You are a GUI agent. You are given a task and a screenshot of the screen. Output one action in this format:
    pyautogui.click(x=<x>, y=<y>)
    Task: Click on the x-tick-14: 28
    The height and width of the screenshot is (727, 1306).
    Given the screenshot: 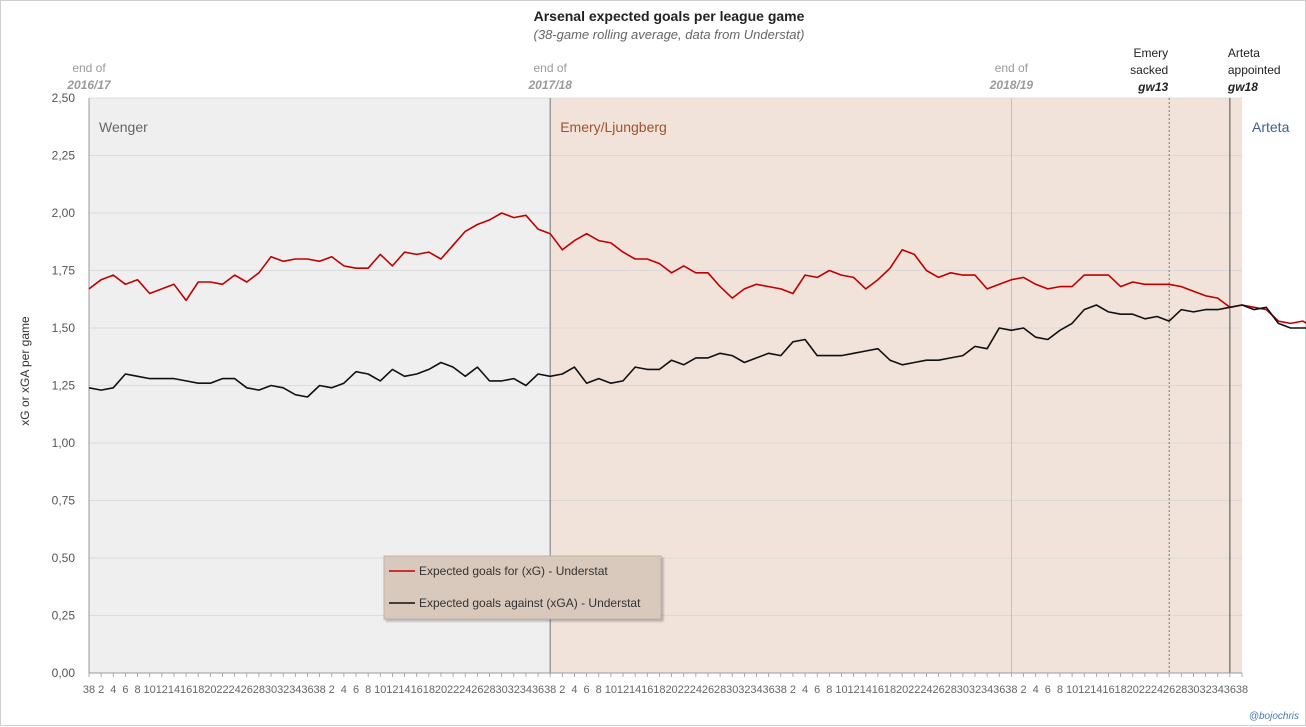 What is the action you would take?
    pyautogui.click(x=259, y=690)
    